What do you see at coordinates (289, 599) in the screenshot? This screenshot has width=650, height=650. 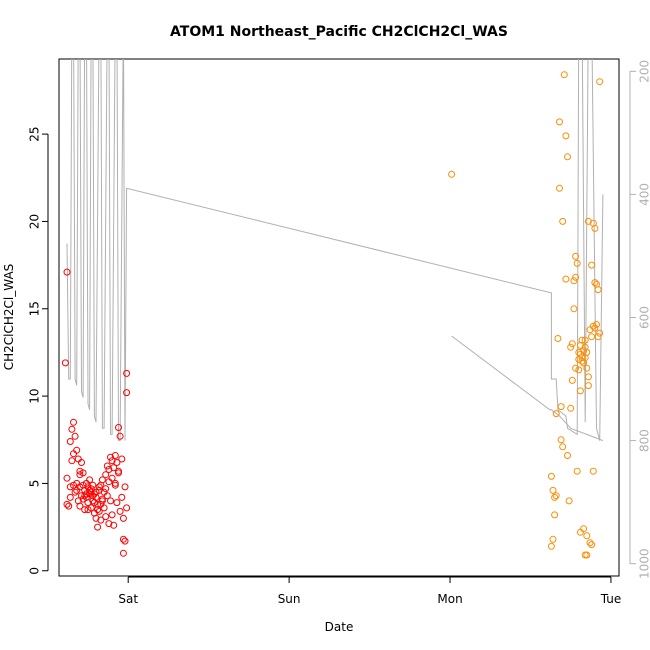 I see `x-tick-label: Sun` at bounding box center [289, 599].